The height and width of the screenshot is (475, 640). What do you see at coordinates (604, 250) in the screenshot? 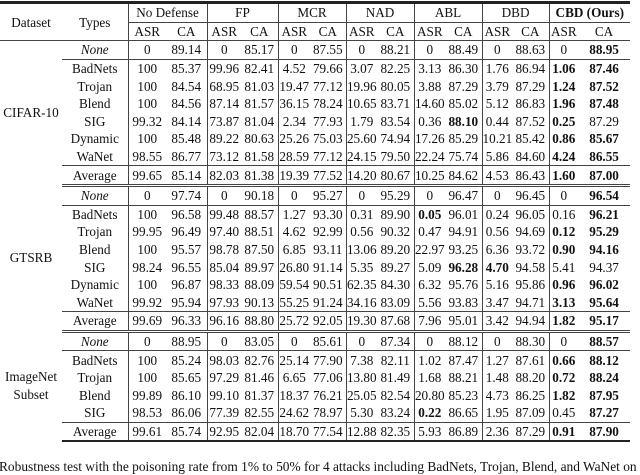
I see `ca-value: 94.16` at bounding box center [604, 250].